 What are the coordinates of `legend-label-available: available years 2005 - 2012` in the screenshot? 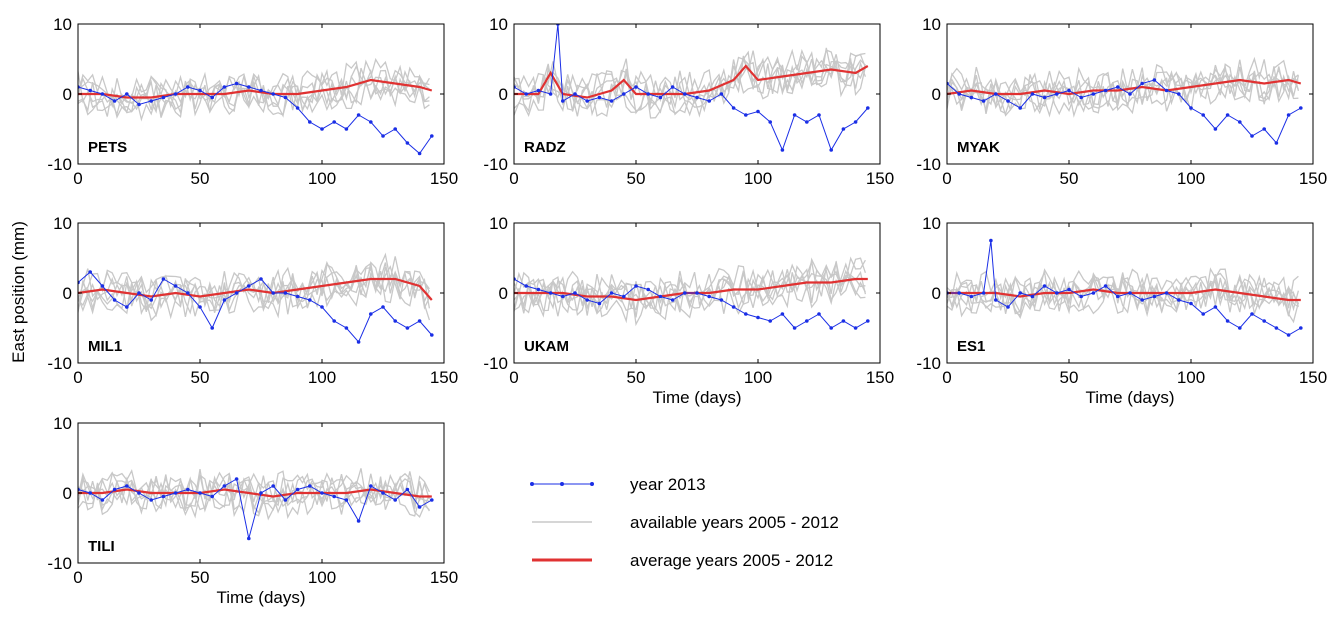 It's located at (734, 522).